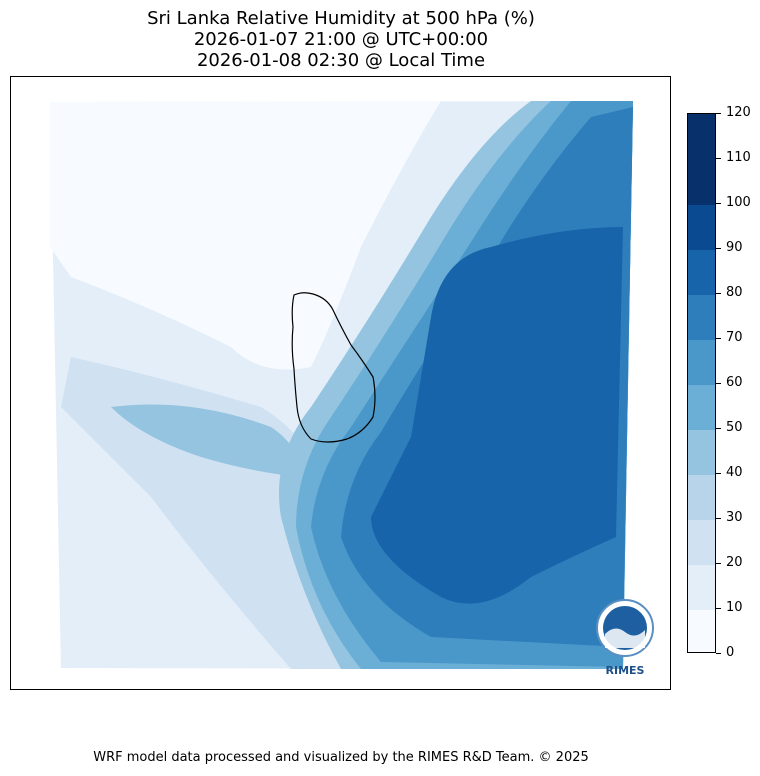 This screenshot has width=760, height=776. What do you see at coordinates (738, 157) in the screenshot?
I see `colorbar-tick-label: 110` at bounding box center [738, 157].